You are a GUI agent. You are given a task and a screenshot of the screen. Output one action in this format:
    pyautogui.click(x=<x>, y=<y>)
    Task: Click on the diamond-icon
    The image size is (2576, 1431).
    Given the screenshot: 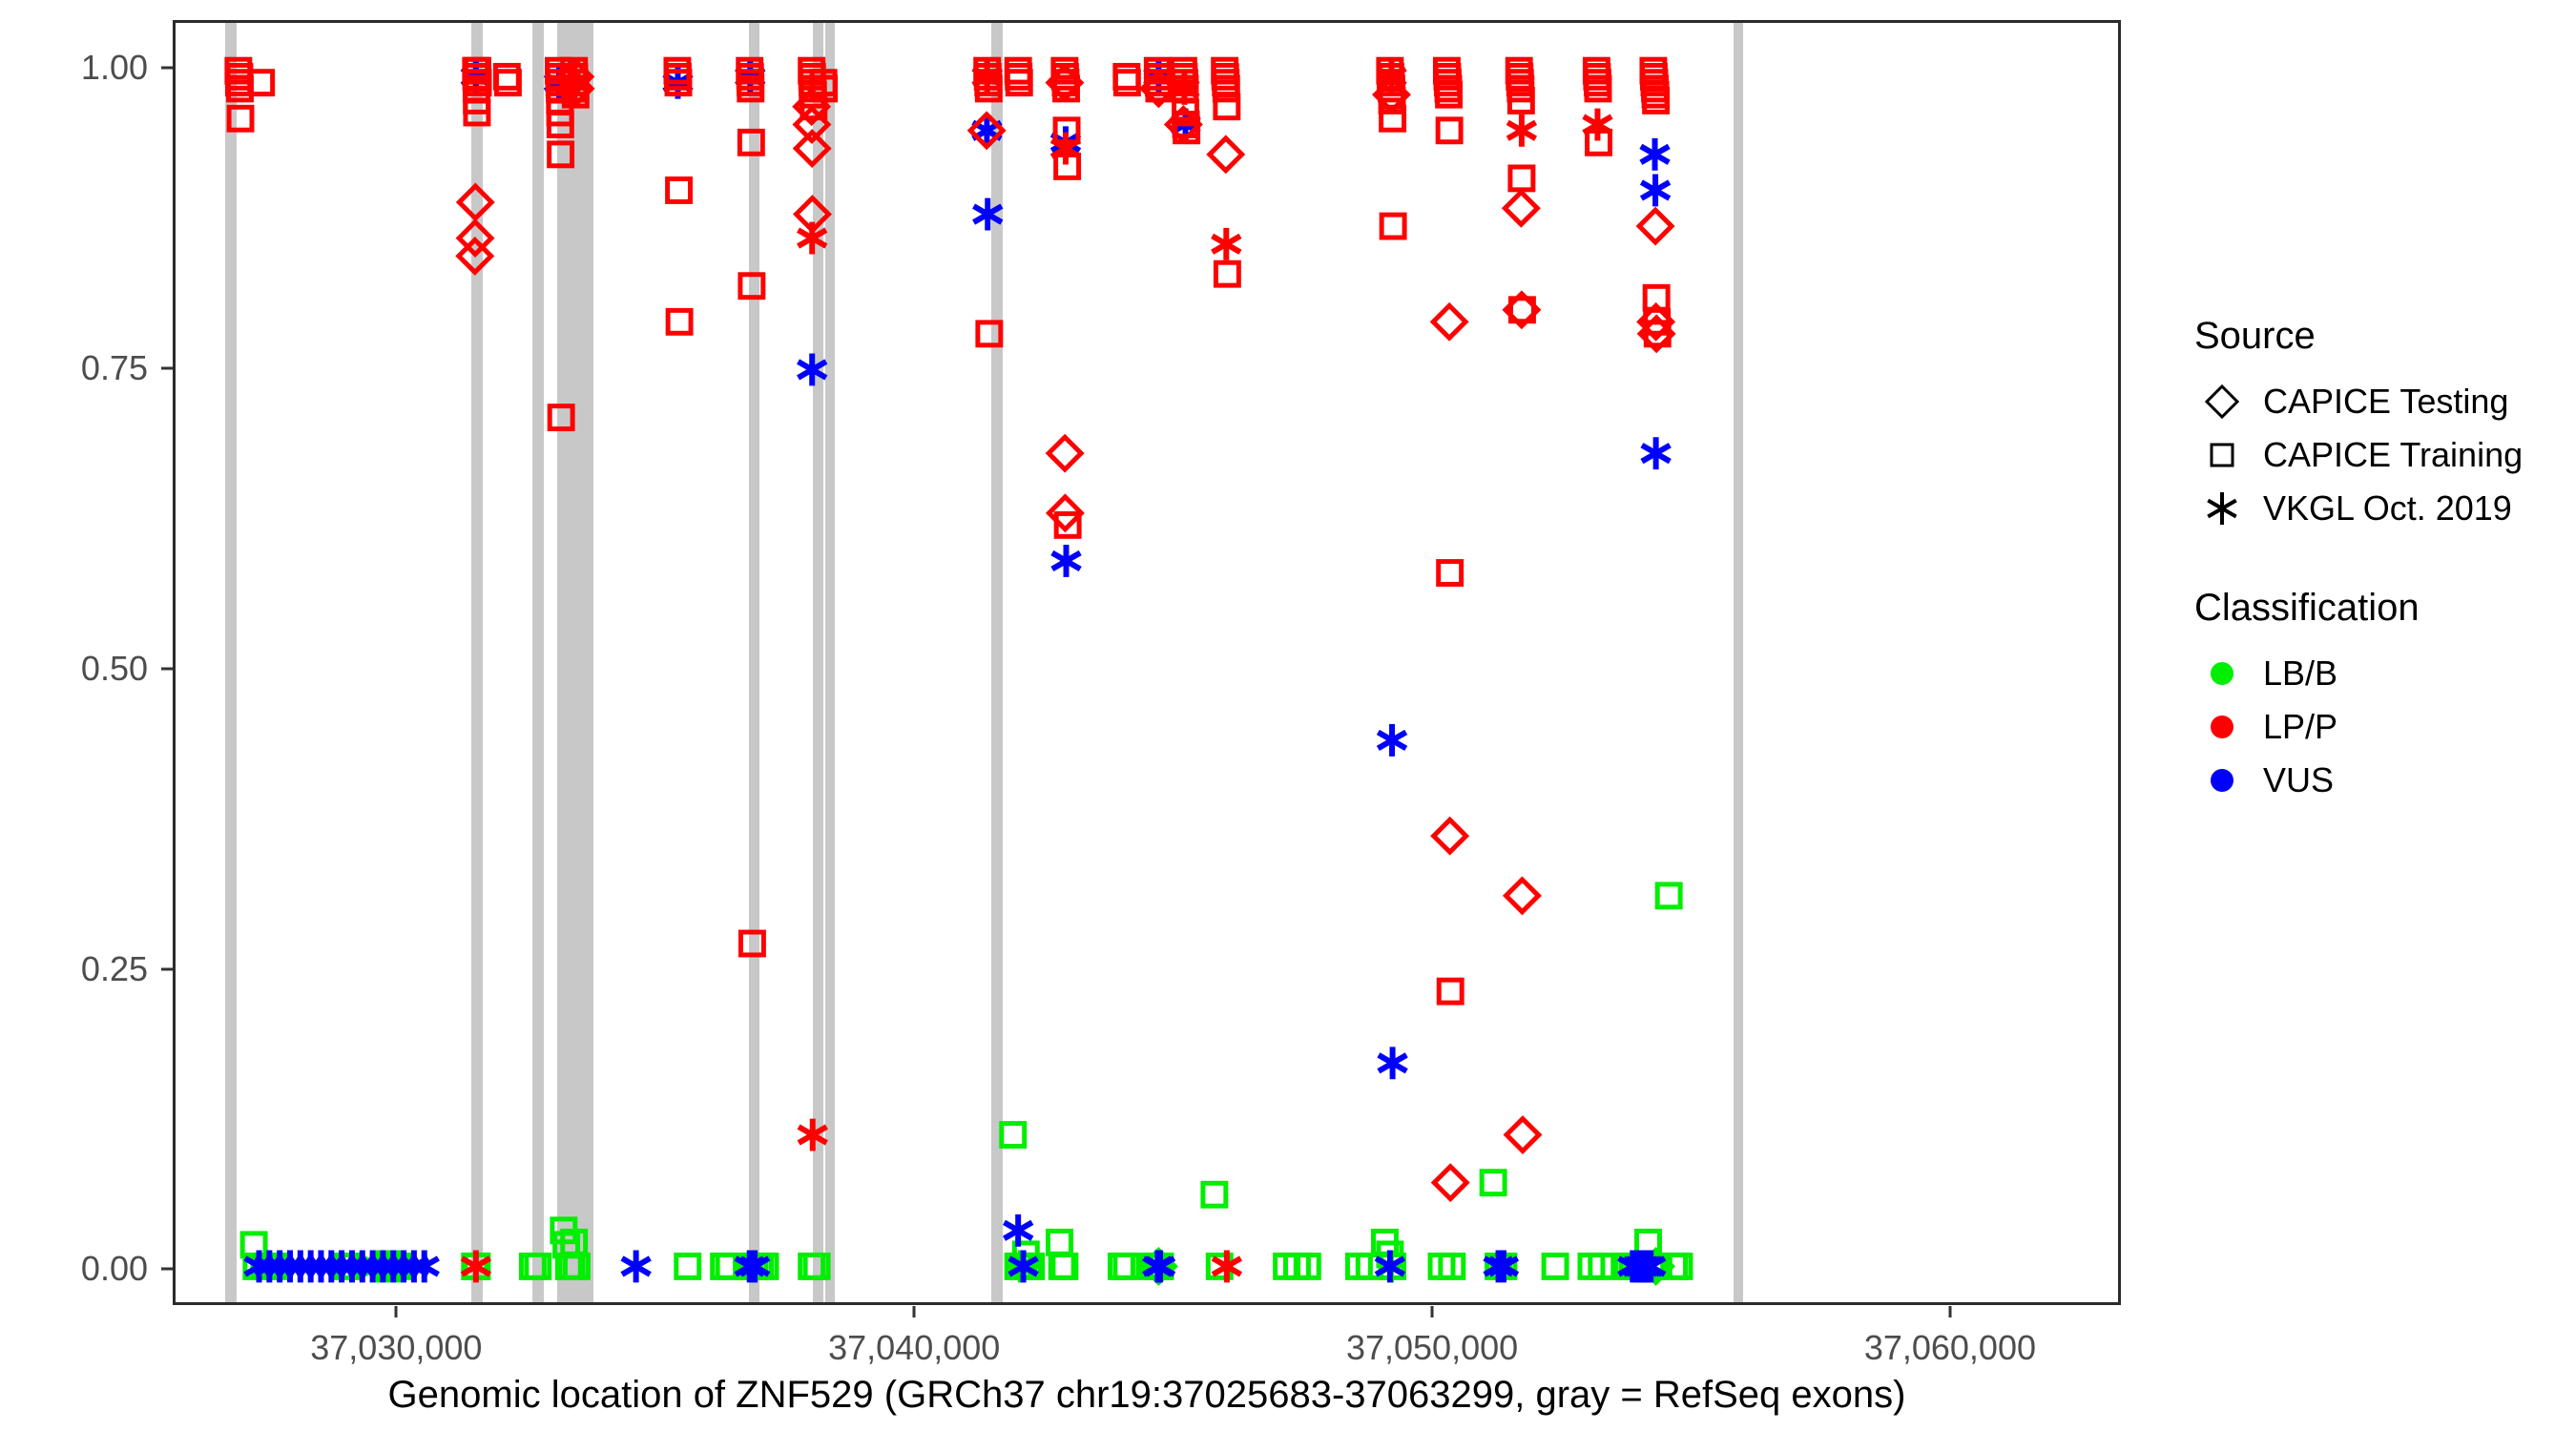 What is the action you would take?
    pyautogui.click(x=2222, y=402)
    